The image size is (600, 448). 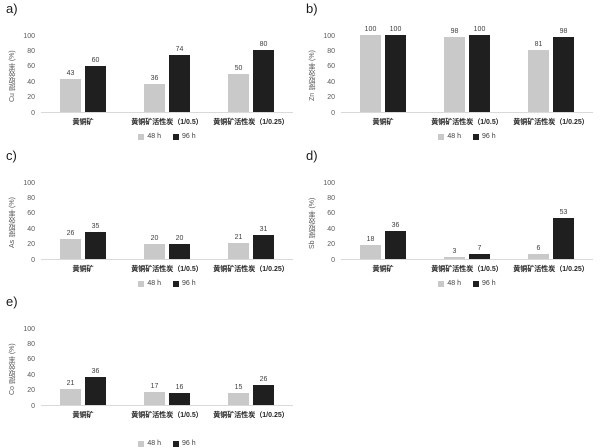 What do you see at coordinates (95, 60) in the screenshot?
I see `bar-value-label: 60` at bounding box center [95, 60].